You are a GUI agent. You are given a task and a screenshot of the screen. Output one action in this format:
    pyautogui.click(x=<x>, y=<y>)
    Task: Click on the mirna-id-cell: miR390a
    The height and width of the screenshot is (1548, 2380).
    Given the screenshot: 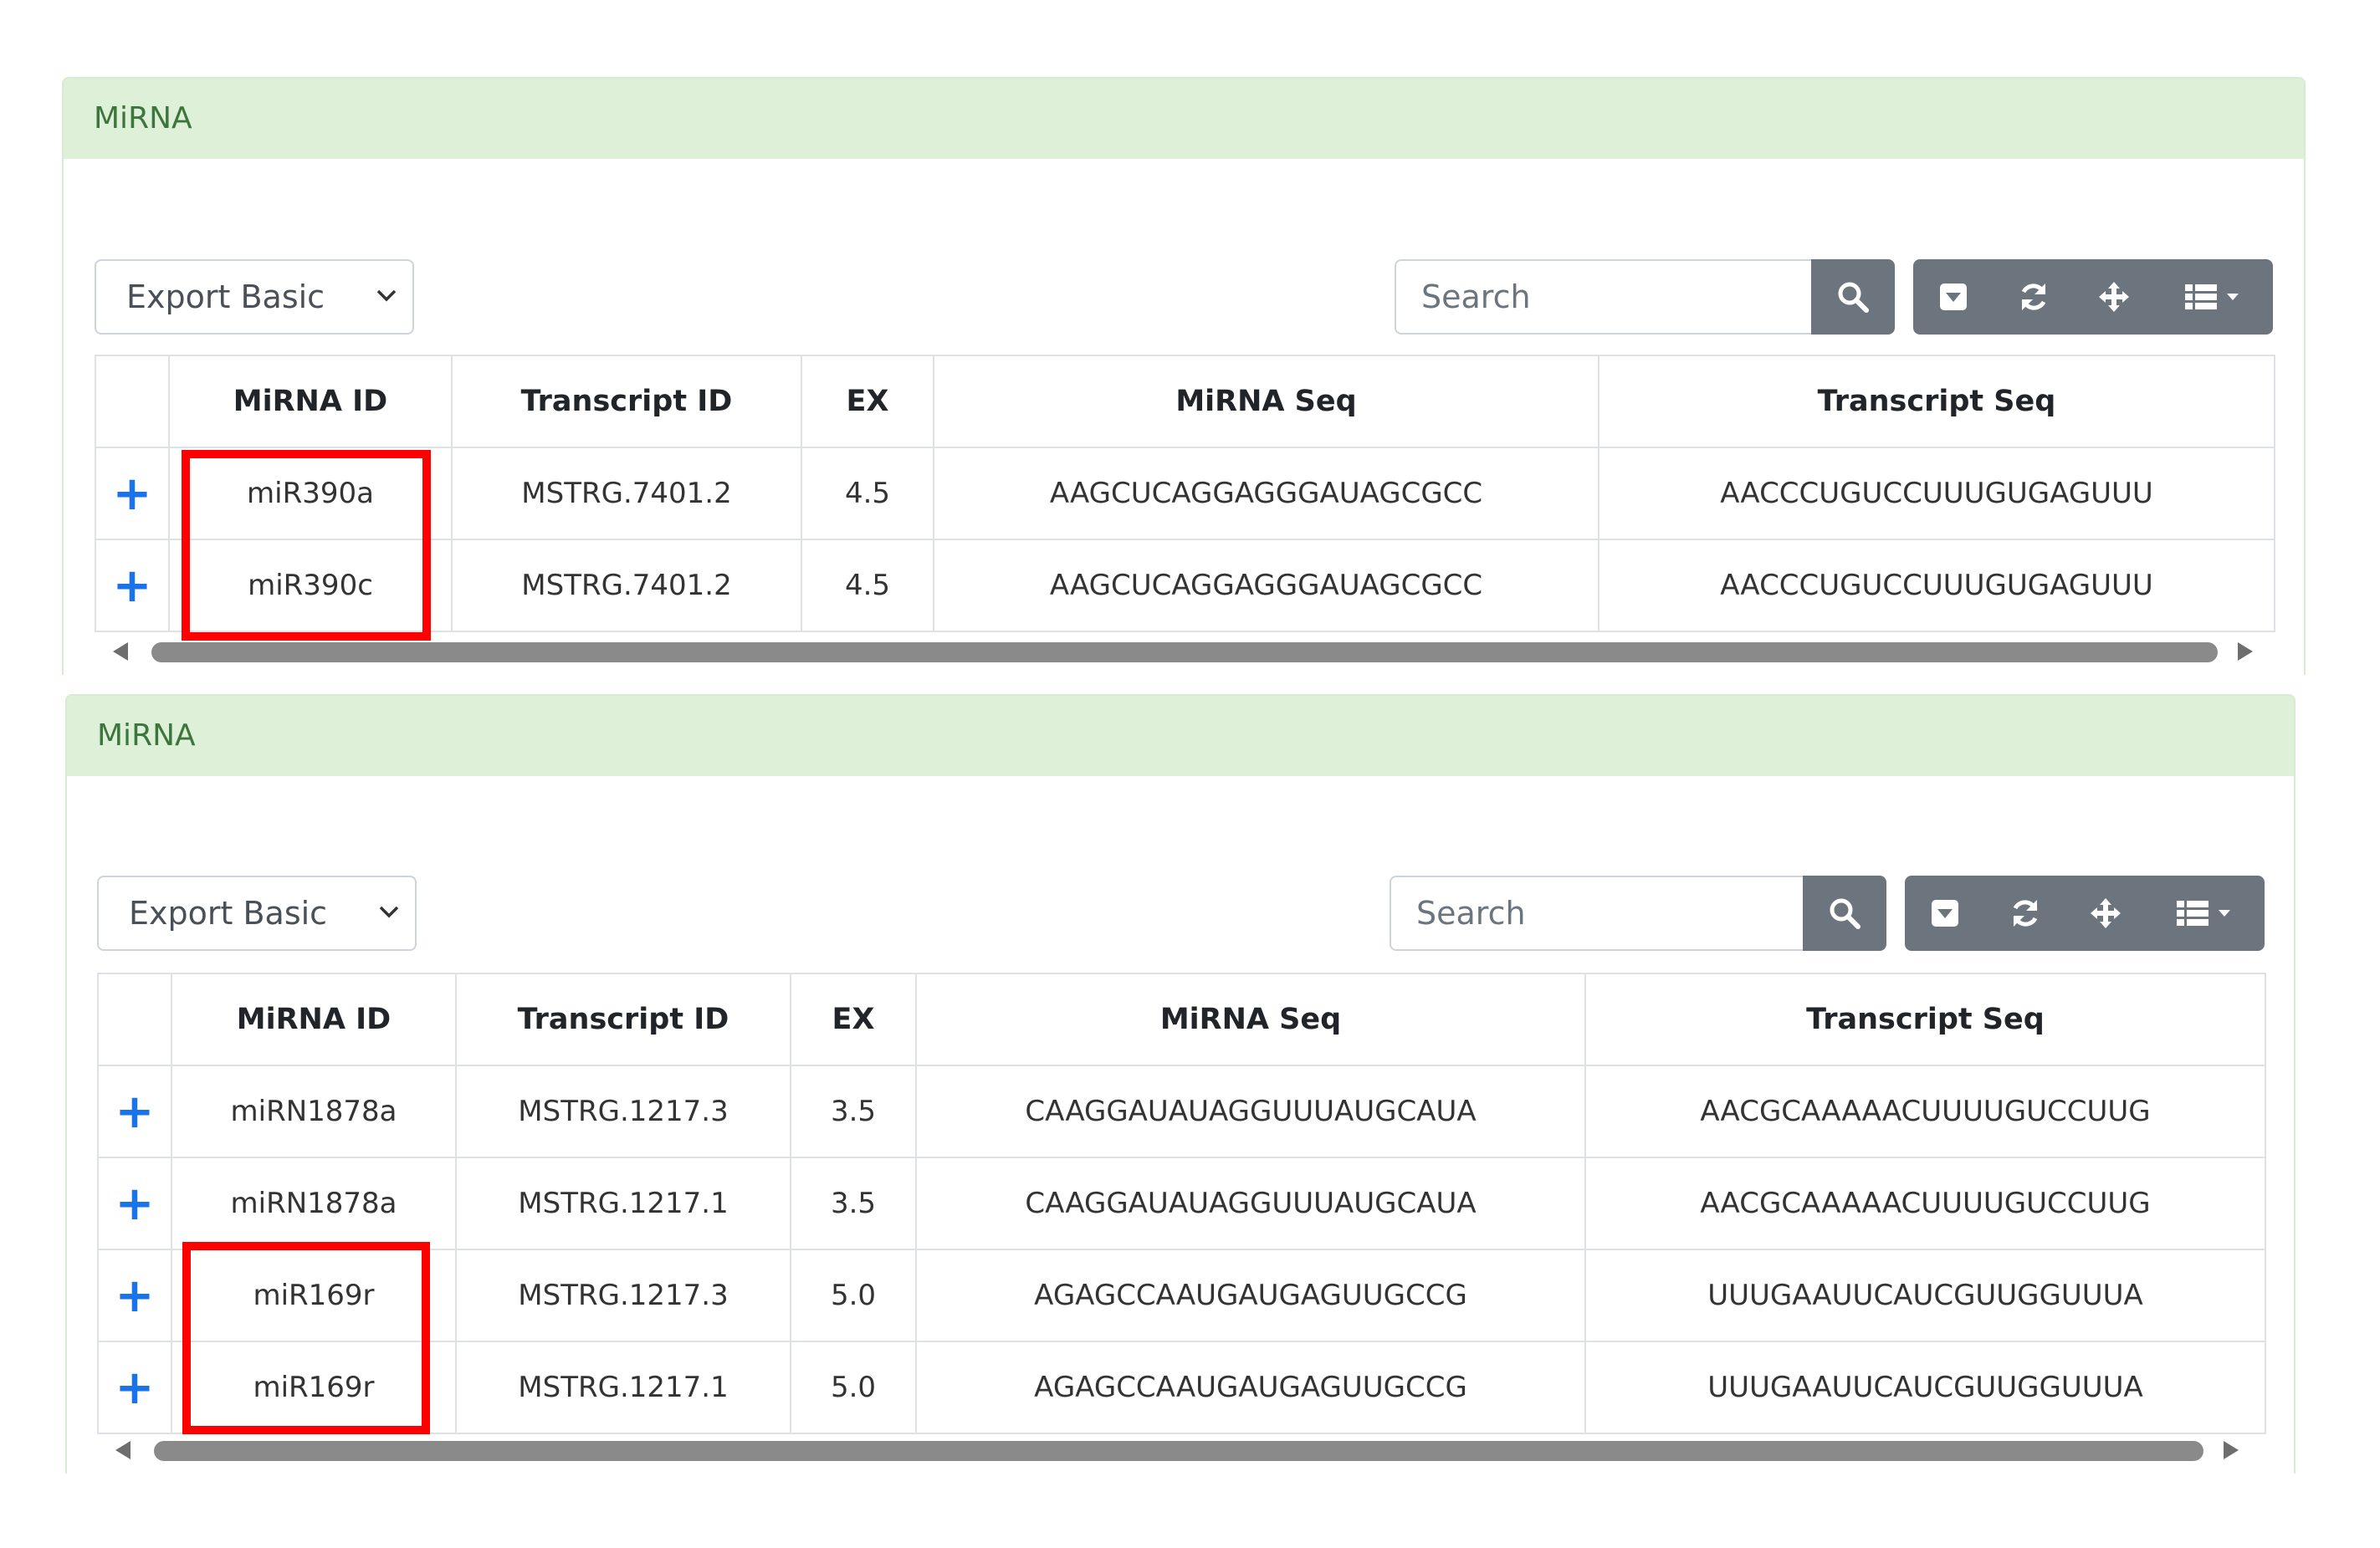 What is the action you would take?
    pyautogui.click(x=310, y=493)
    